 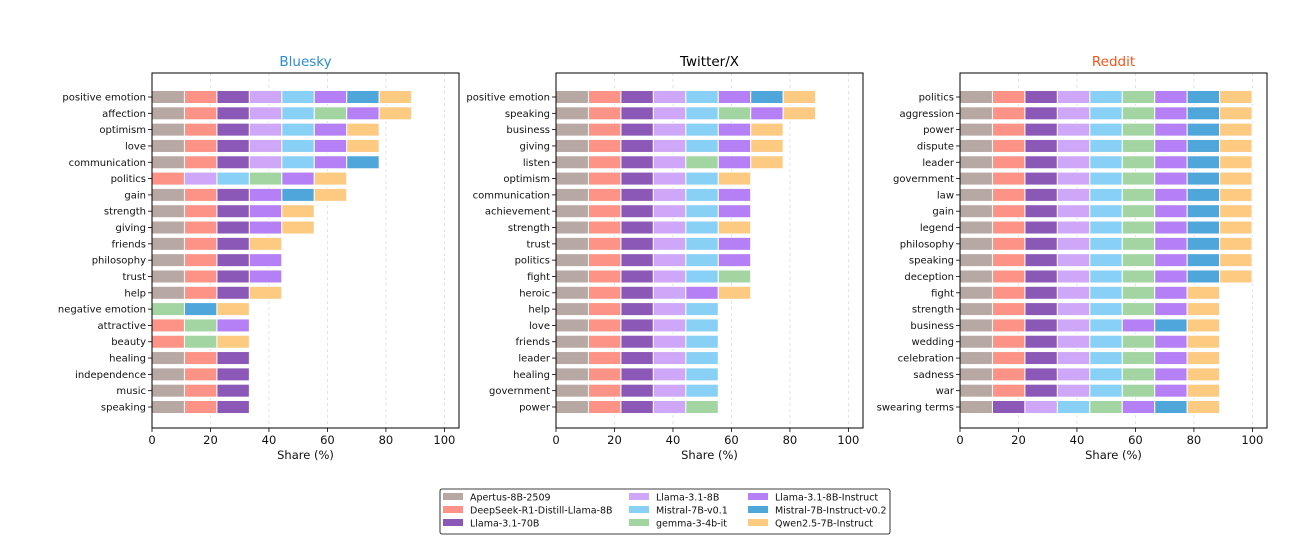 What do you see at coordinates (555, 440) in the screenshot?
I see `x-tick-label: 0` at bounding box center [555, 440].